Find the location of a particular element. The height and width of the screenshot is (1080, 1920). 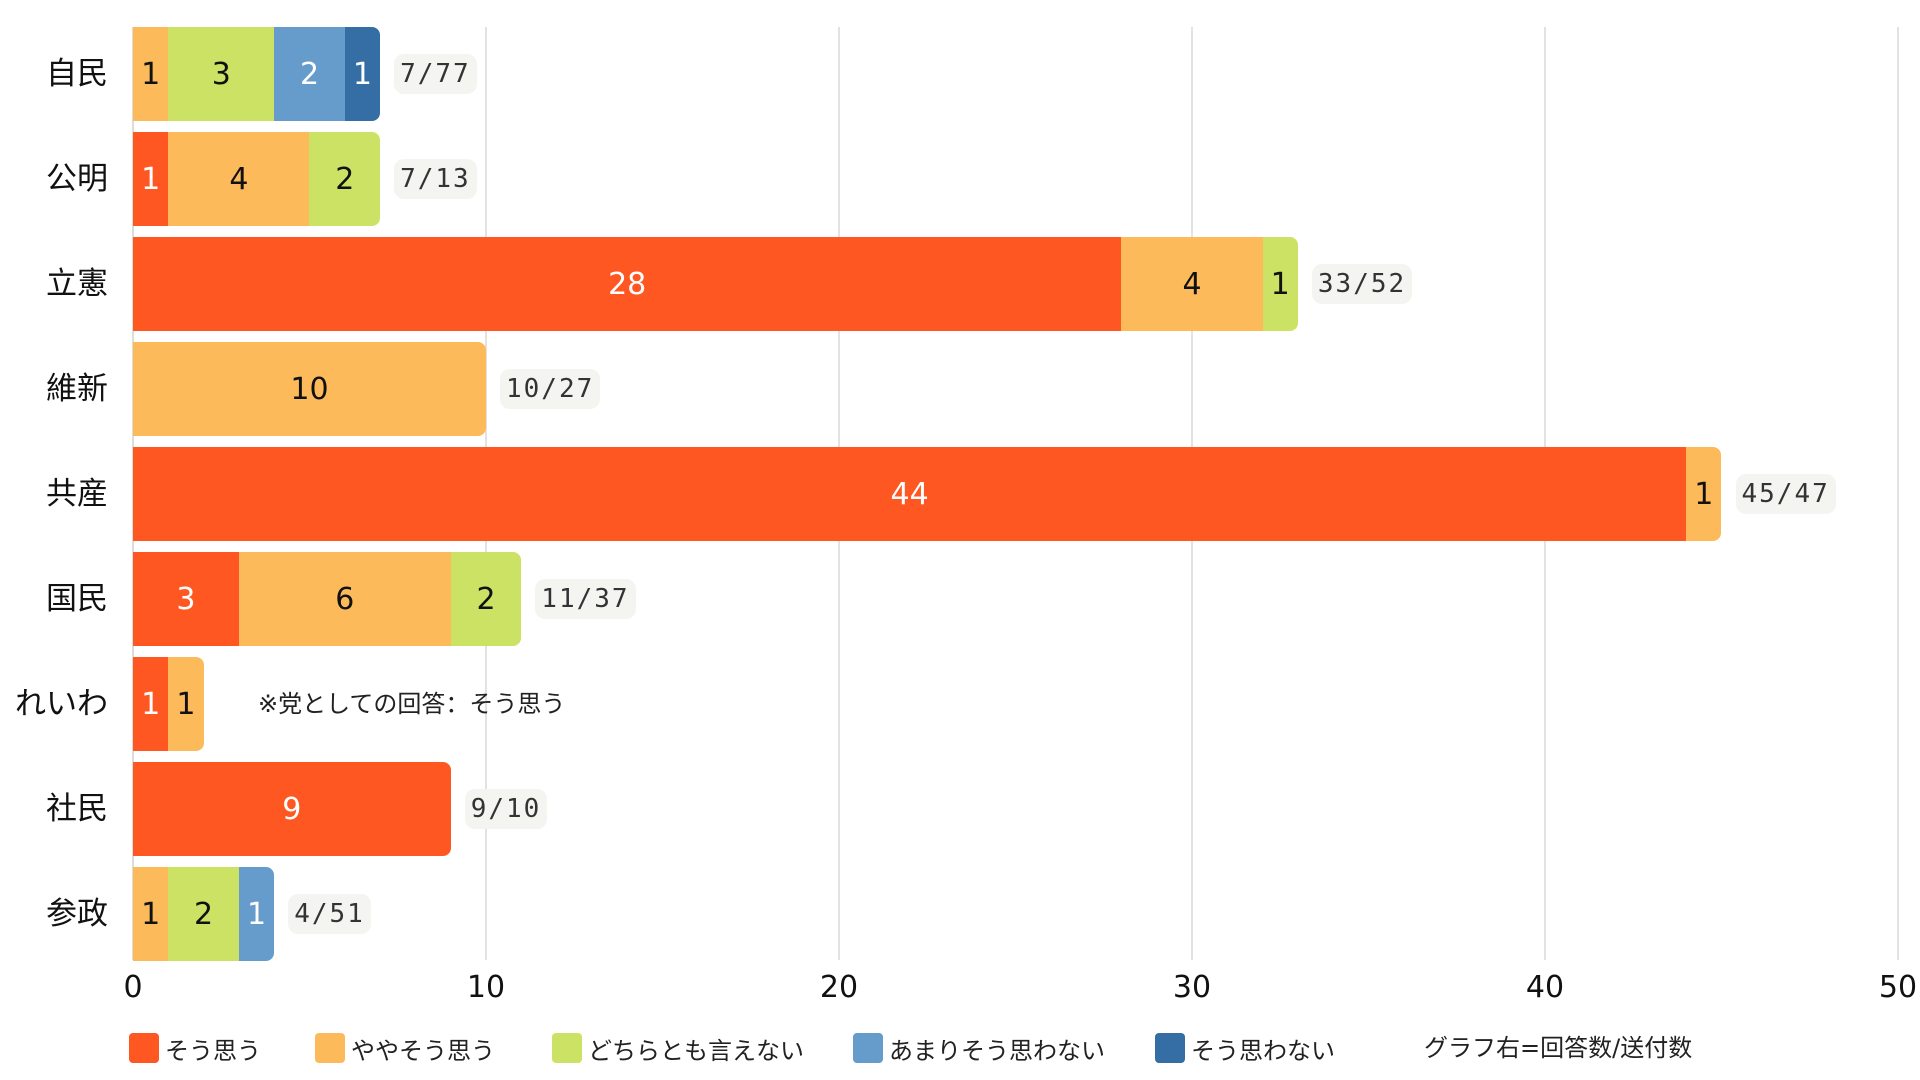

stacked-bar: 9 is located at coordinates (292, 809).